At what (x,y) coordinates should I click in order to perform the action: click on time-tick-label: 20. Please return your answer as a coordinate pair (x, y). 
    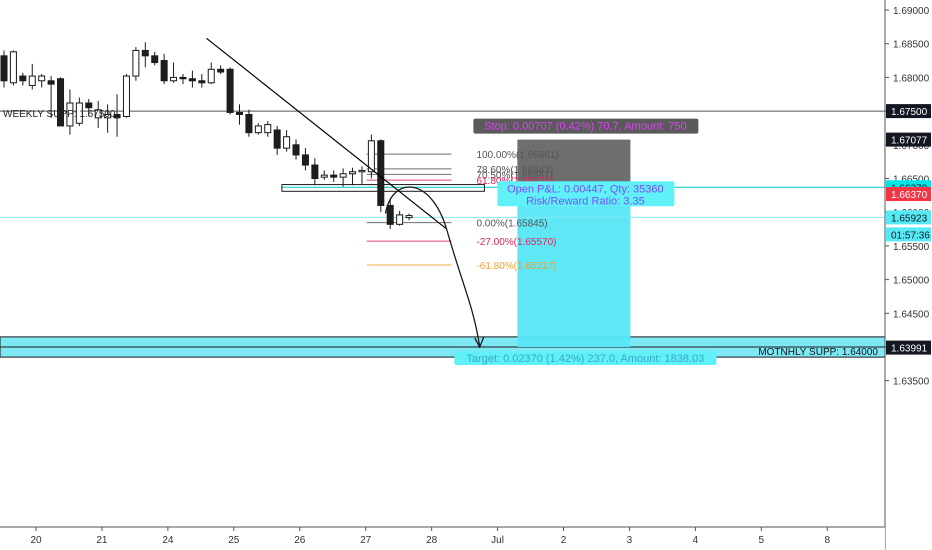
    Looking at the image, I should click on (36, 540).